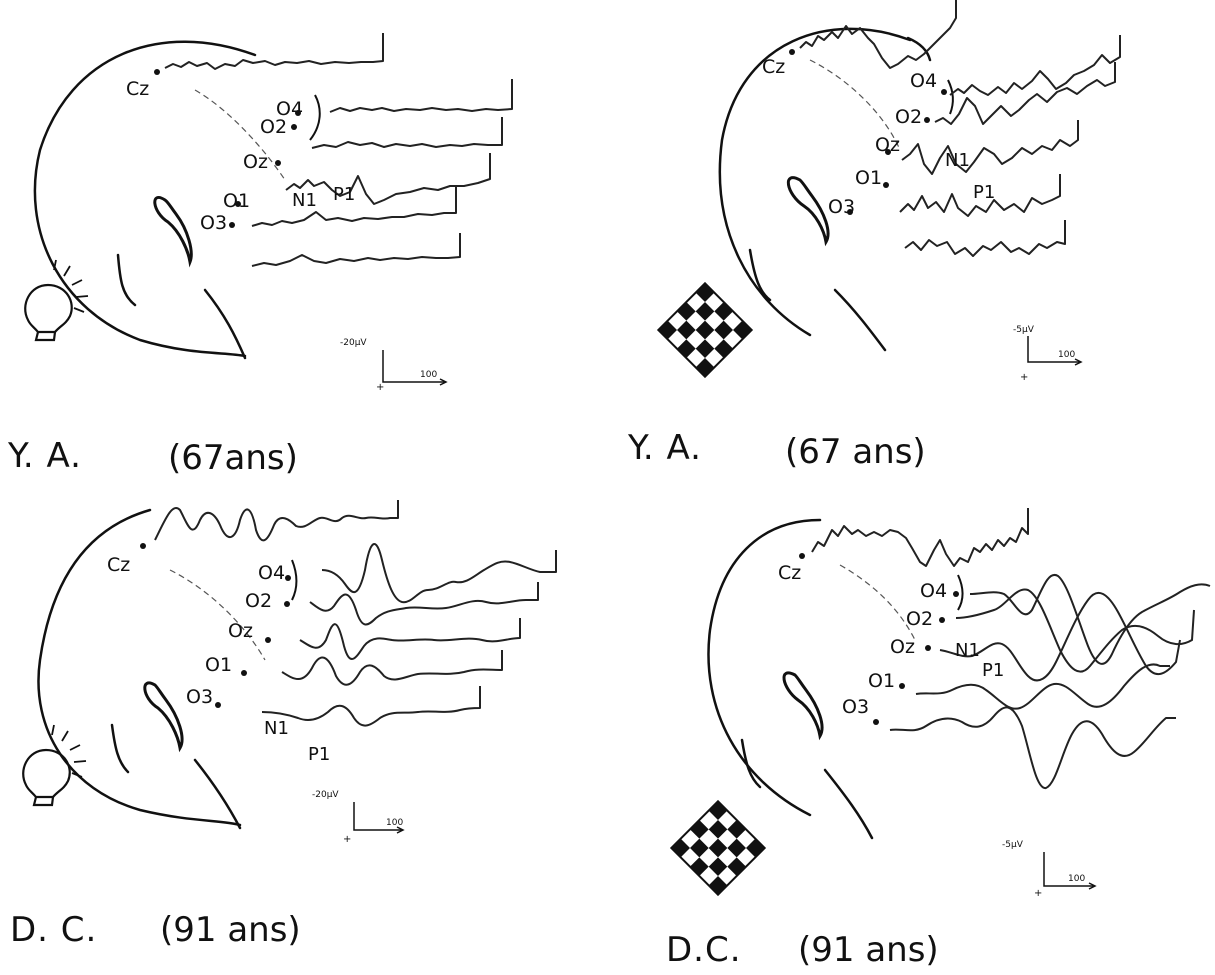  I want to click on subject-initials: D. C., so click(54, 930).